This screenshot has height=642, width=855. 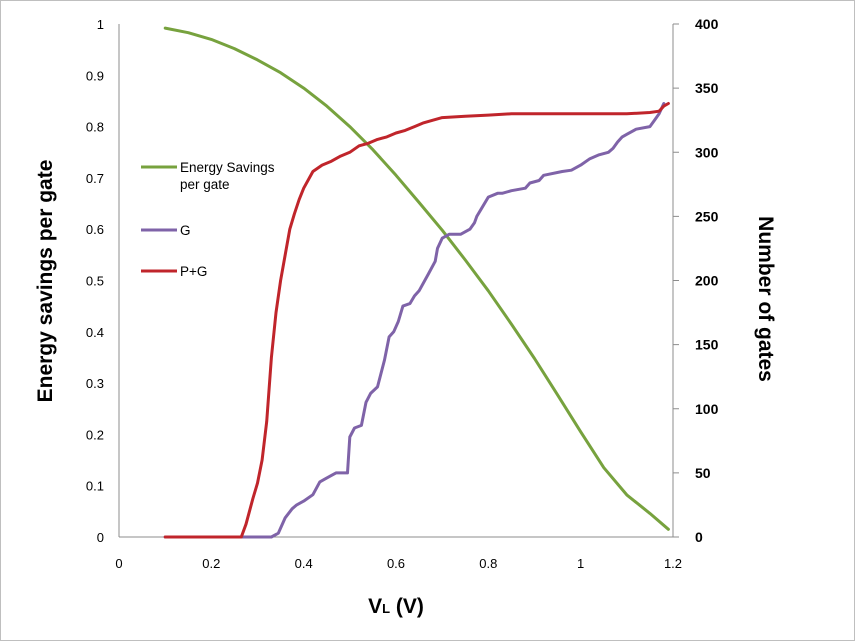 What do you see at coordinates (707, 409) in the screenshot?
I see `right-y-tick-label-2: 100` at bounding box center [707, 409].